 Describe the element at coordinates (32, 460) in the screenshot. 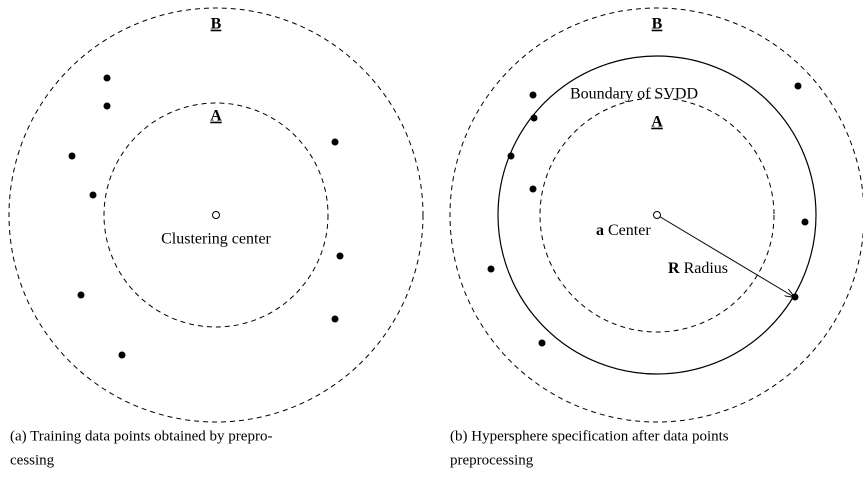

I see `caption: cessing` at that location.